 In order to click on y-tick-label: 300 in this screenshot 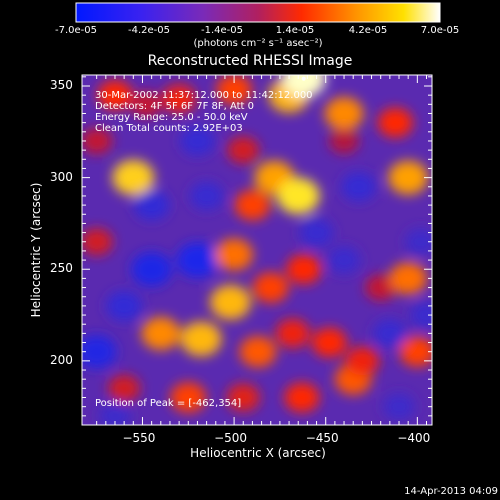, I will do `click(61, 176)`.